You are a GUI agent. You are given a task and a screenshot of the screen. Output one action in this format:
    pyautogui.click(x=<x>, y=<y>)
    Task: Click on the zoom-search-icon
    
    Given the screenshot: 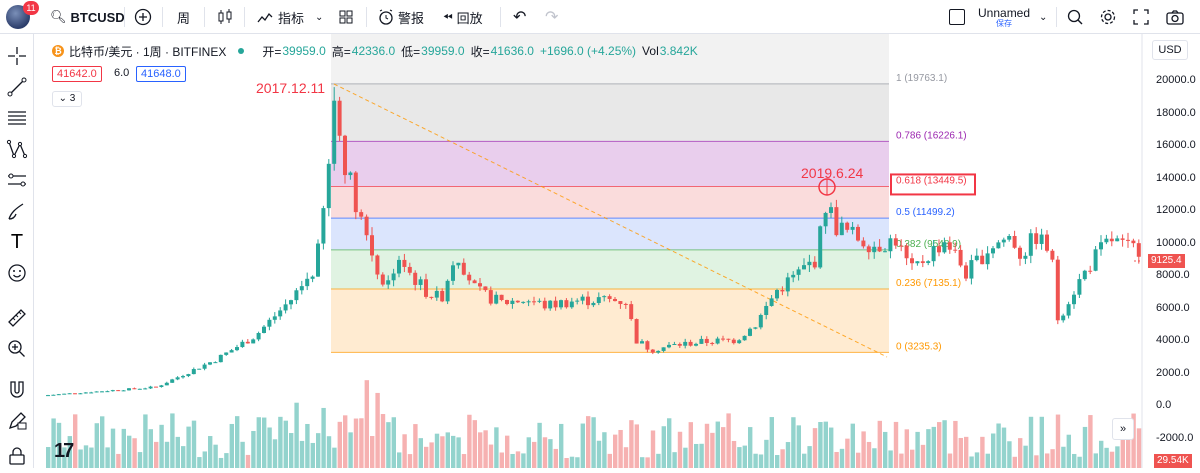 What is the action you would take?
    pyautogui.click(x=1075, y=17)
    